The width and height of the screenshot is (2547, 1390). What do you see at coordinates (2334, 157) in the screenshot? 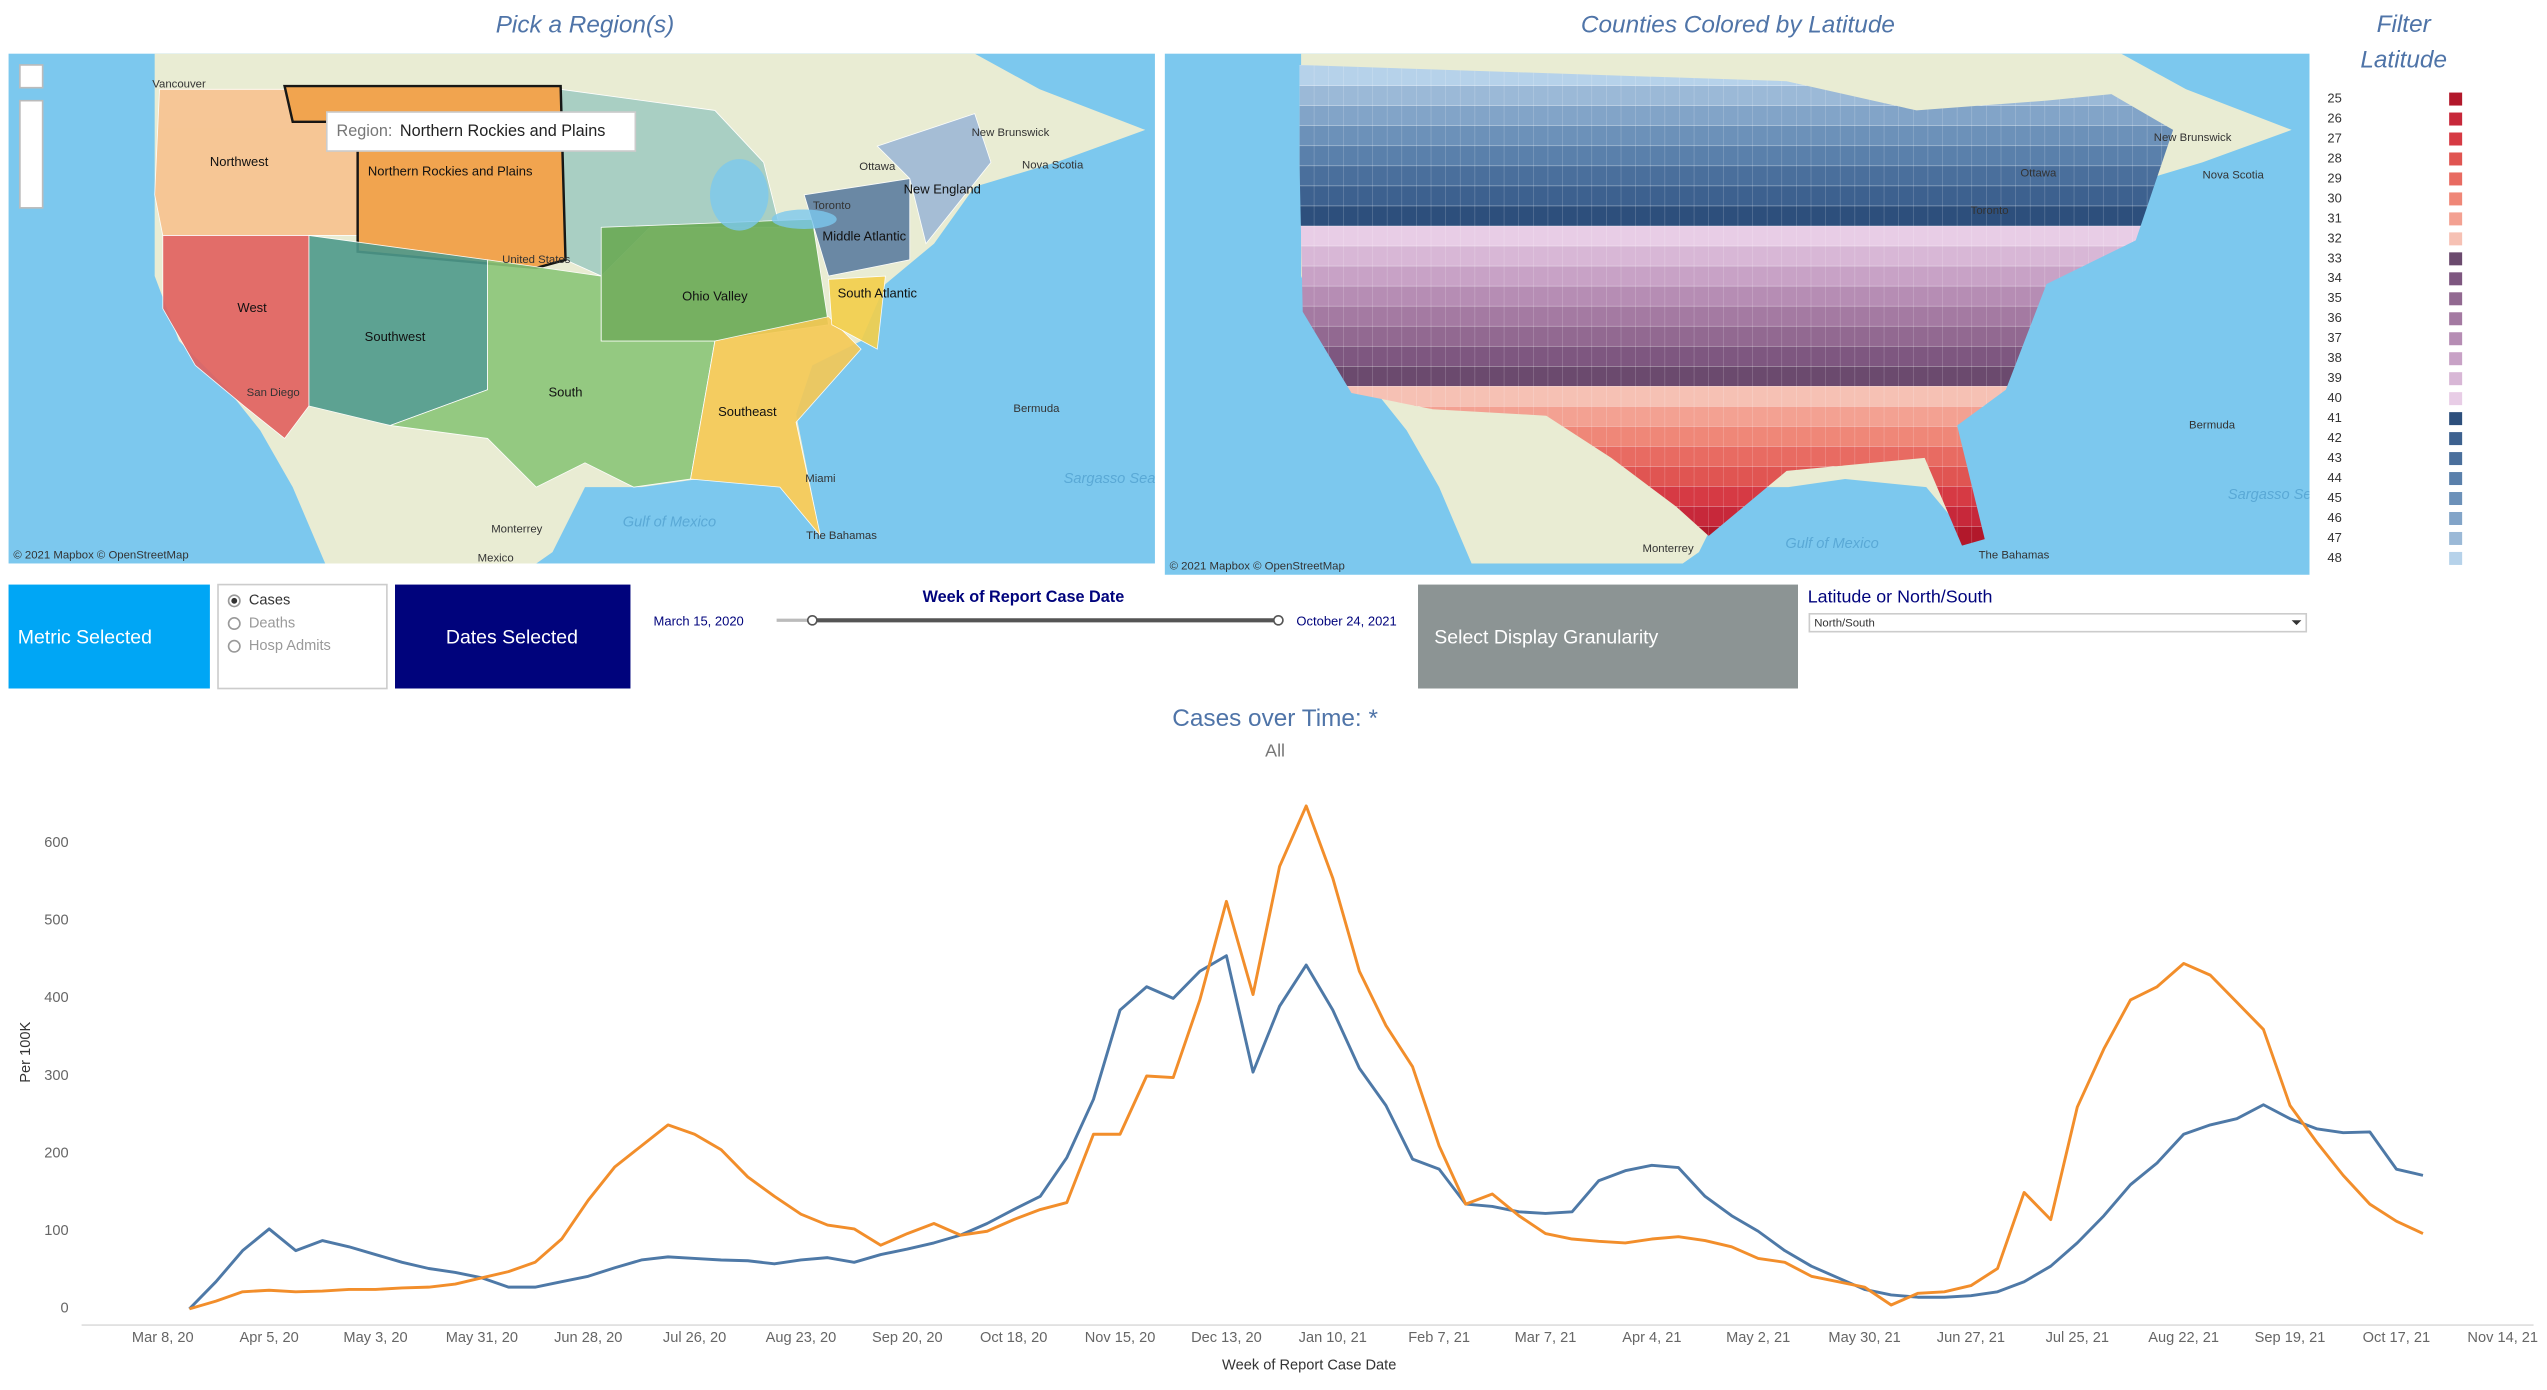
I see `latitude-label: 28` at bounding box center [2334, 157].